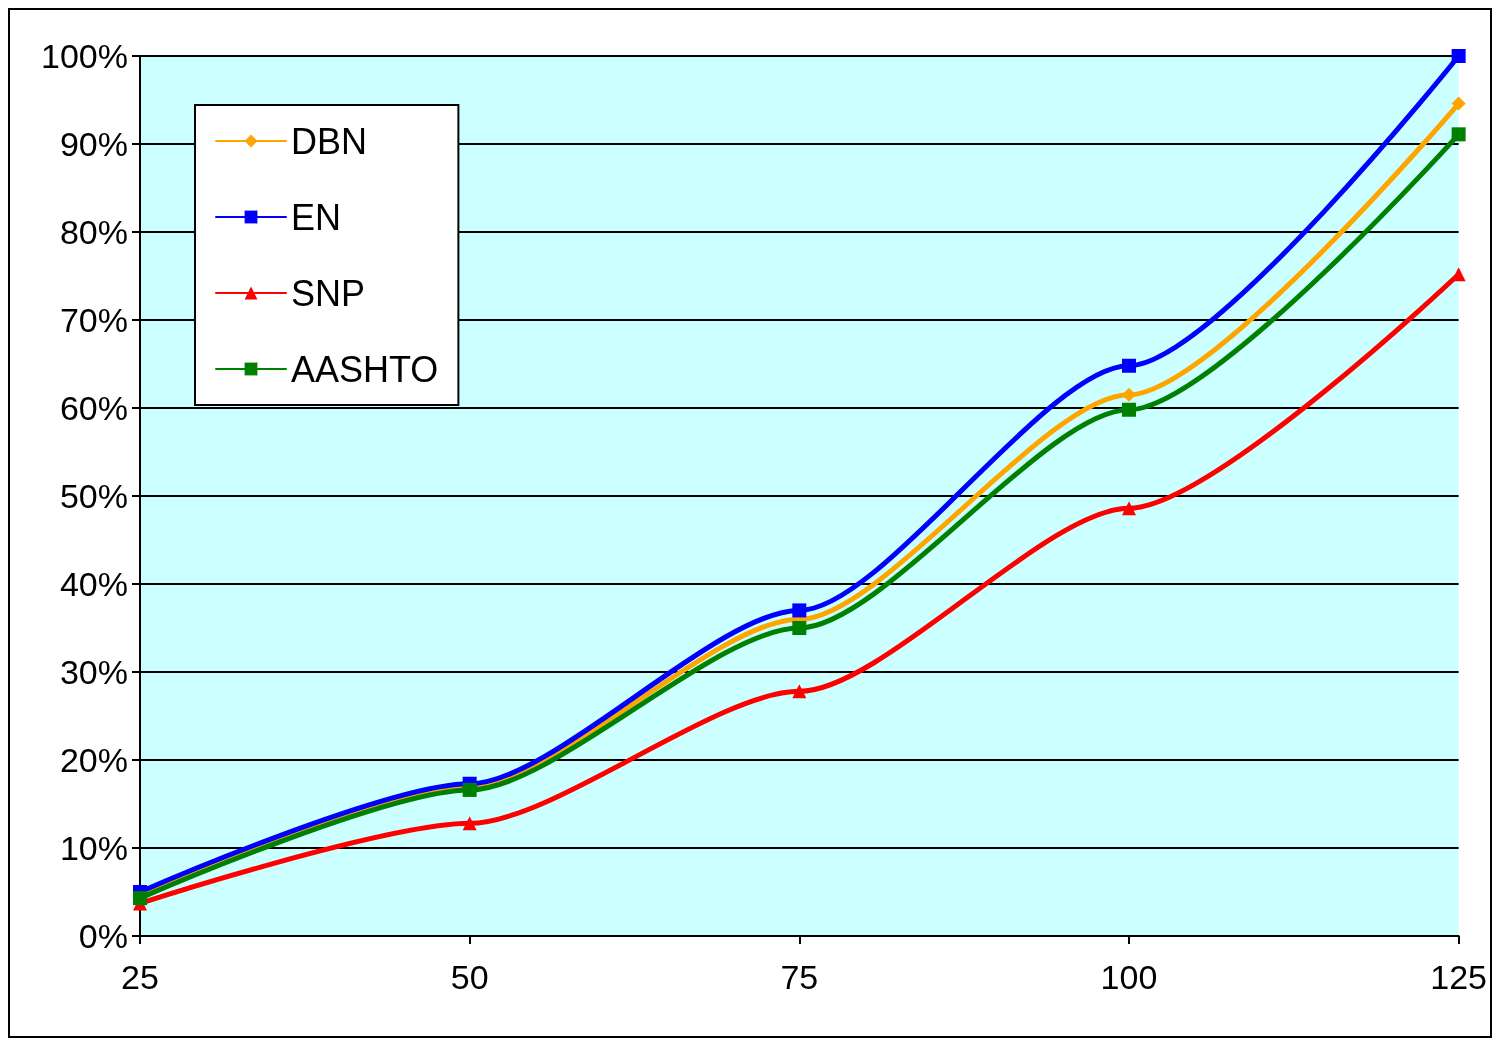 Image resolution: width=1504 pixels, height=1052 pixels. I want to click on y-tick-label: 80%, so click(93, 232).